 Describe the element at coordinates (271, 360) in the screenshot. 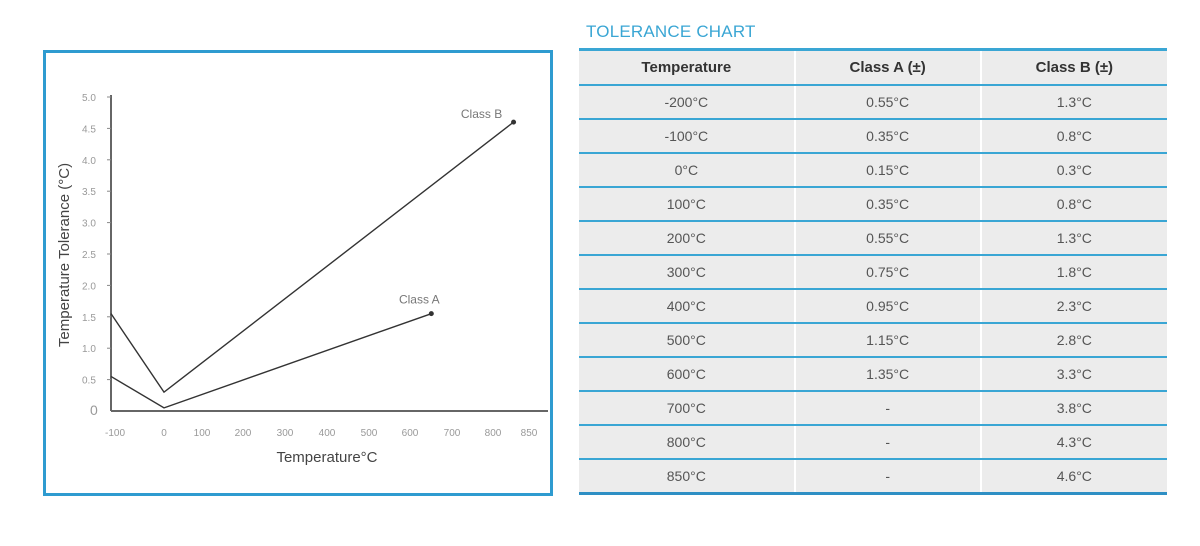

I see `series-line-class-a` at that location.